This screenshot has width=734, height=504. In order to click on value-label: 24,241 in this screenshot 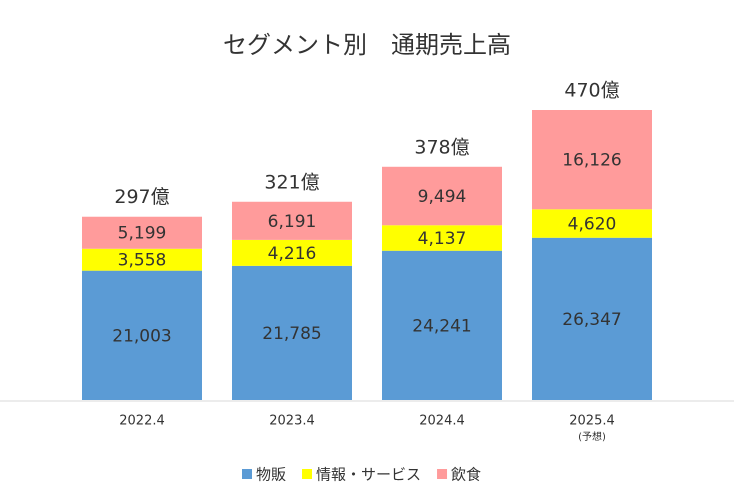, I will do `click(441, 326)`.